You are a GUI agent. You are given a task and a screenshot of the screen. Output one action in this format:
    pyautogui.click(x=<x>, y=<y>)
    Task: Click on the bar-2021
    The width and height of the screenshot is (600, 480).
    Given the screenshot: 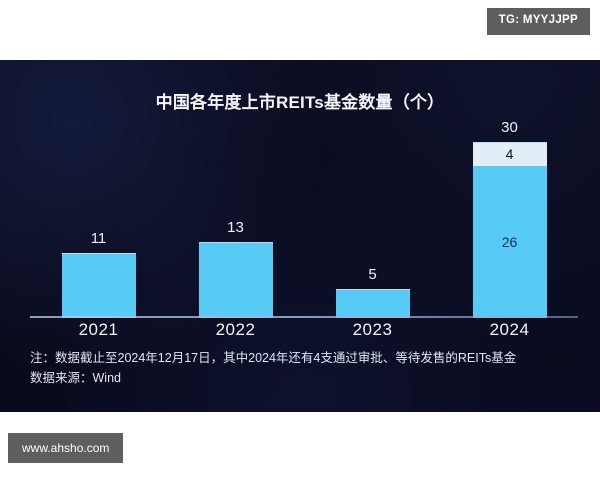 What is the action you would take?
    pyautogui.click(x=98, y=285)
    